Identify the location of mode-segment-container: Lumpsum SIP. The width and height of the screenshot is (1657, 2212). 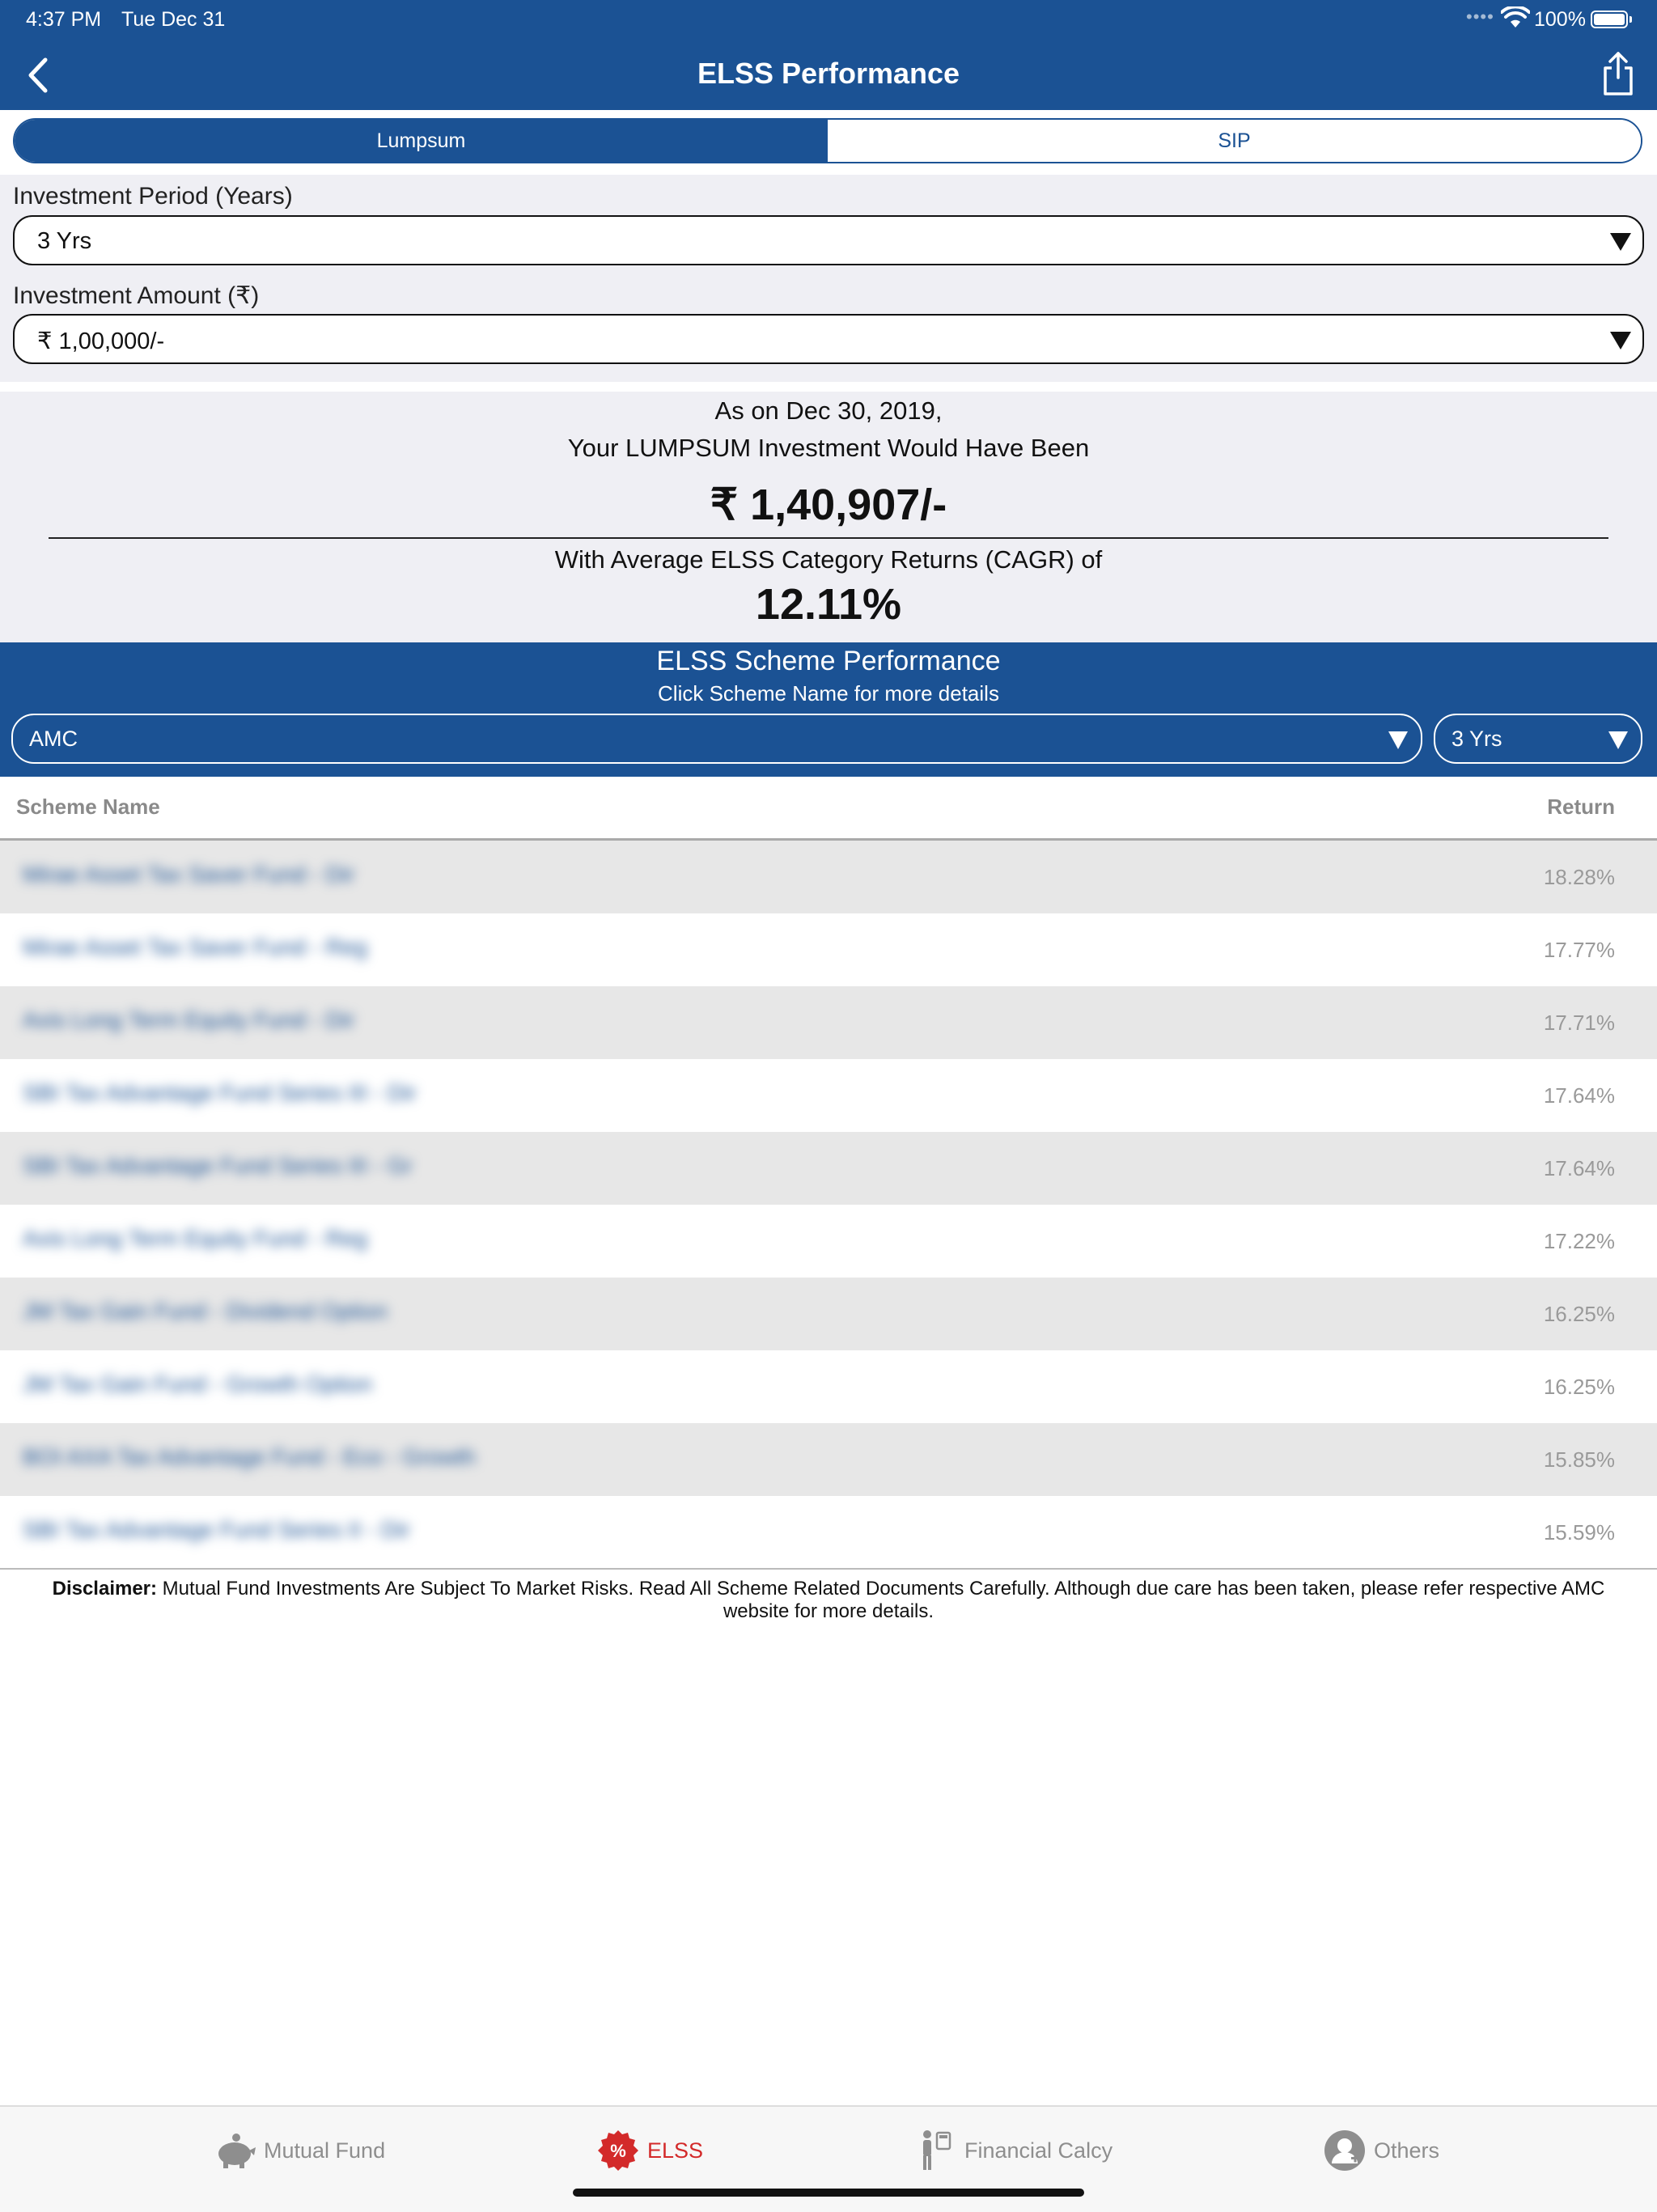
(828, 142).